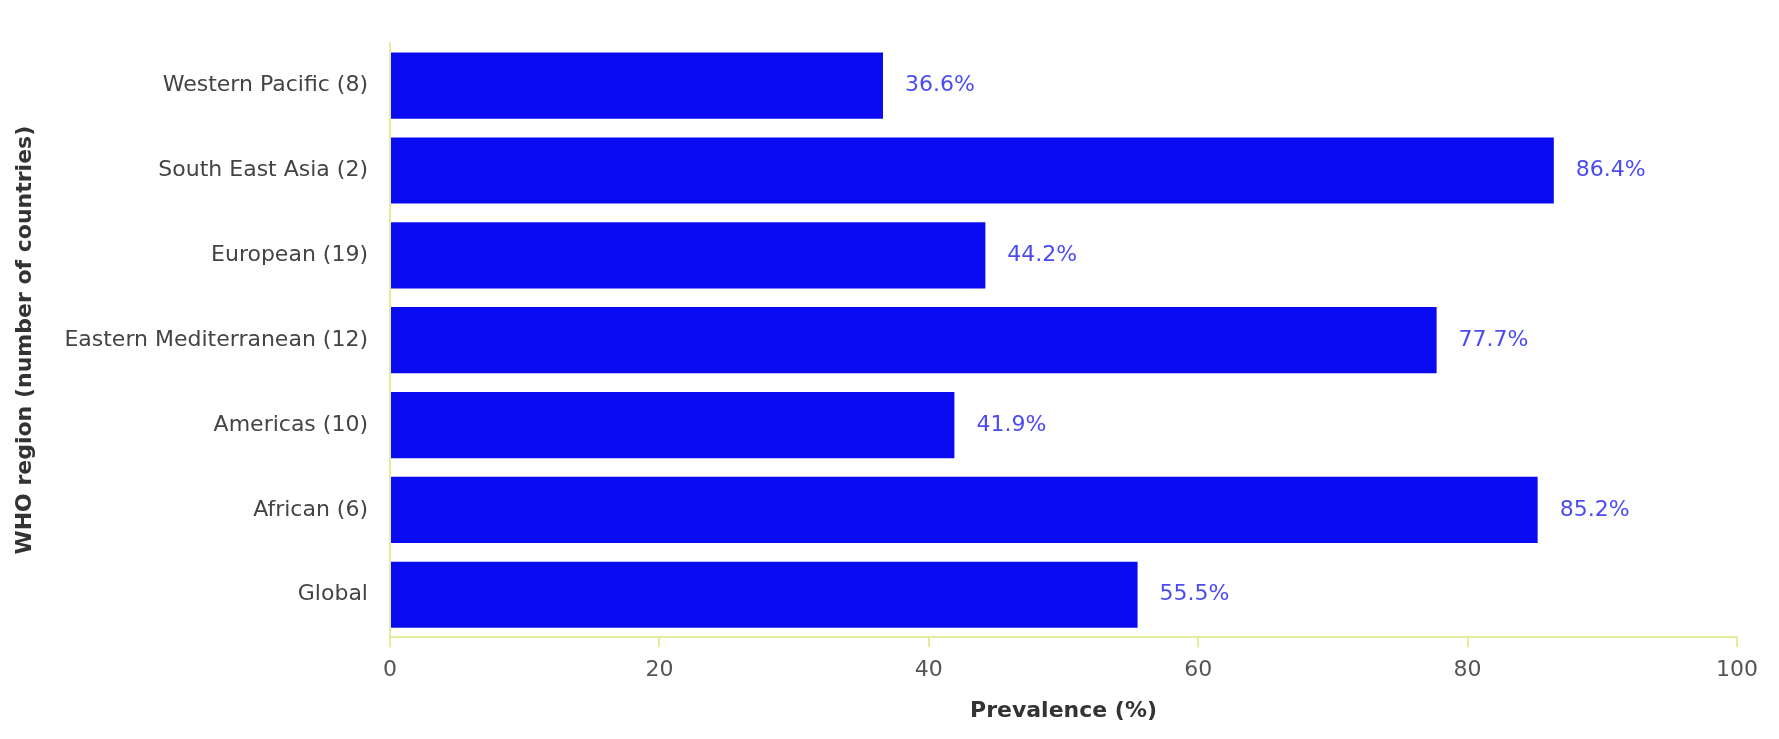  What do you see at coordinates (1194, 593) in the screenshot?
I see `data-label: 55.5%` at bounding box center [1194, 593].